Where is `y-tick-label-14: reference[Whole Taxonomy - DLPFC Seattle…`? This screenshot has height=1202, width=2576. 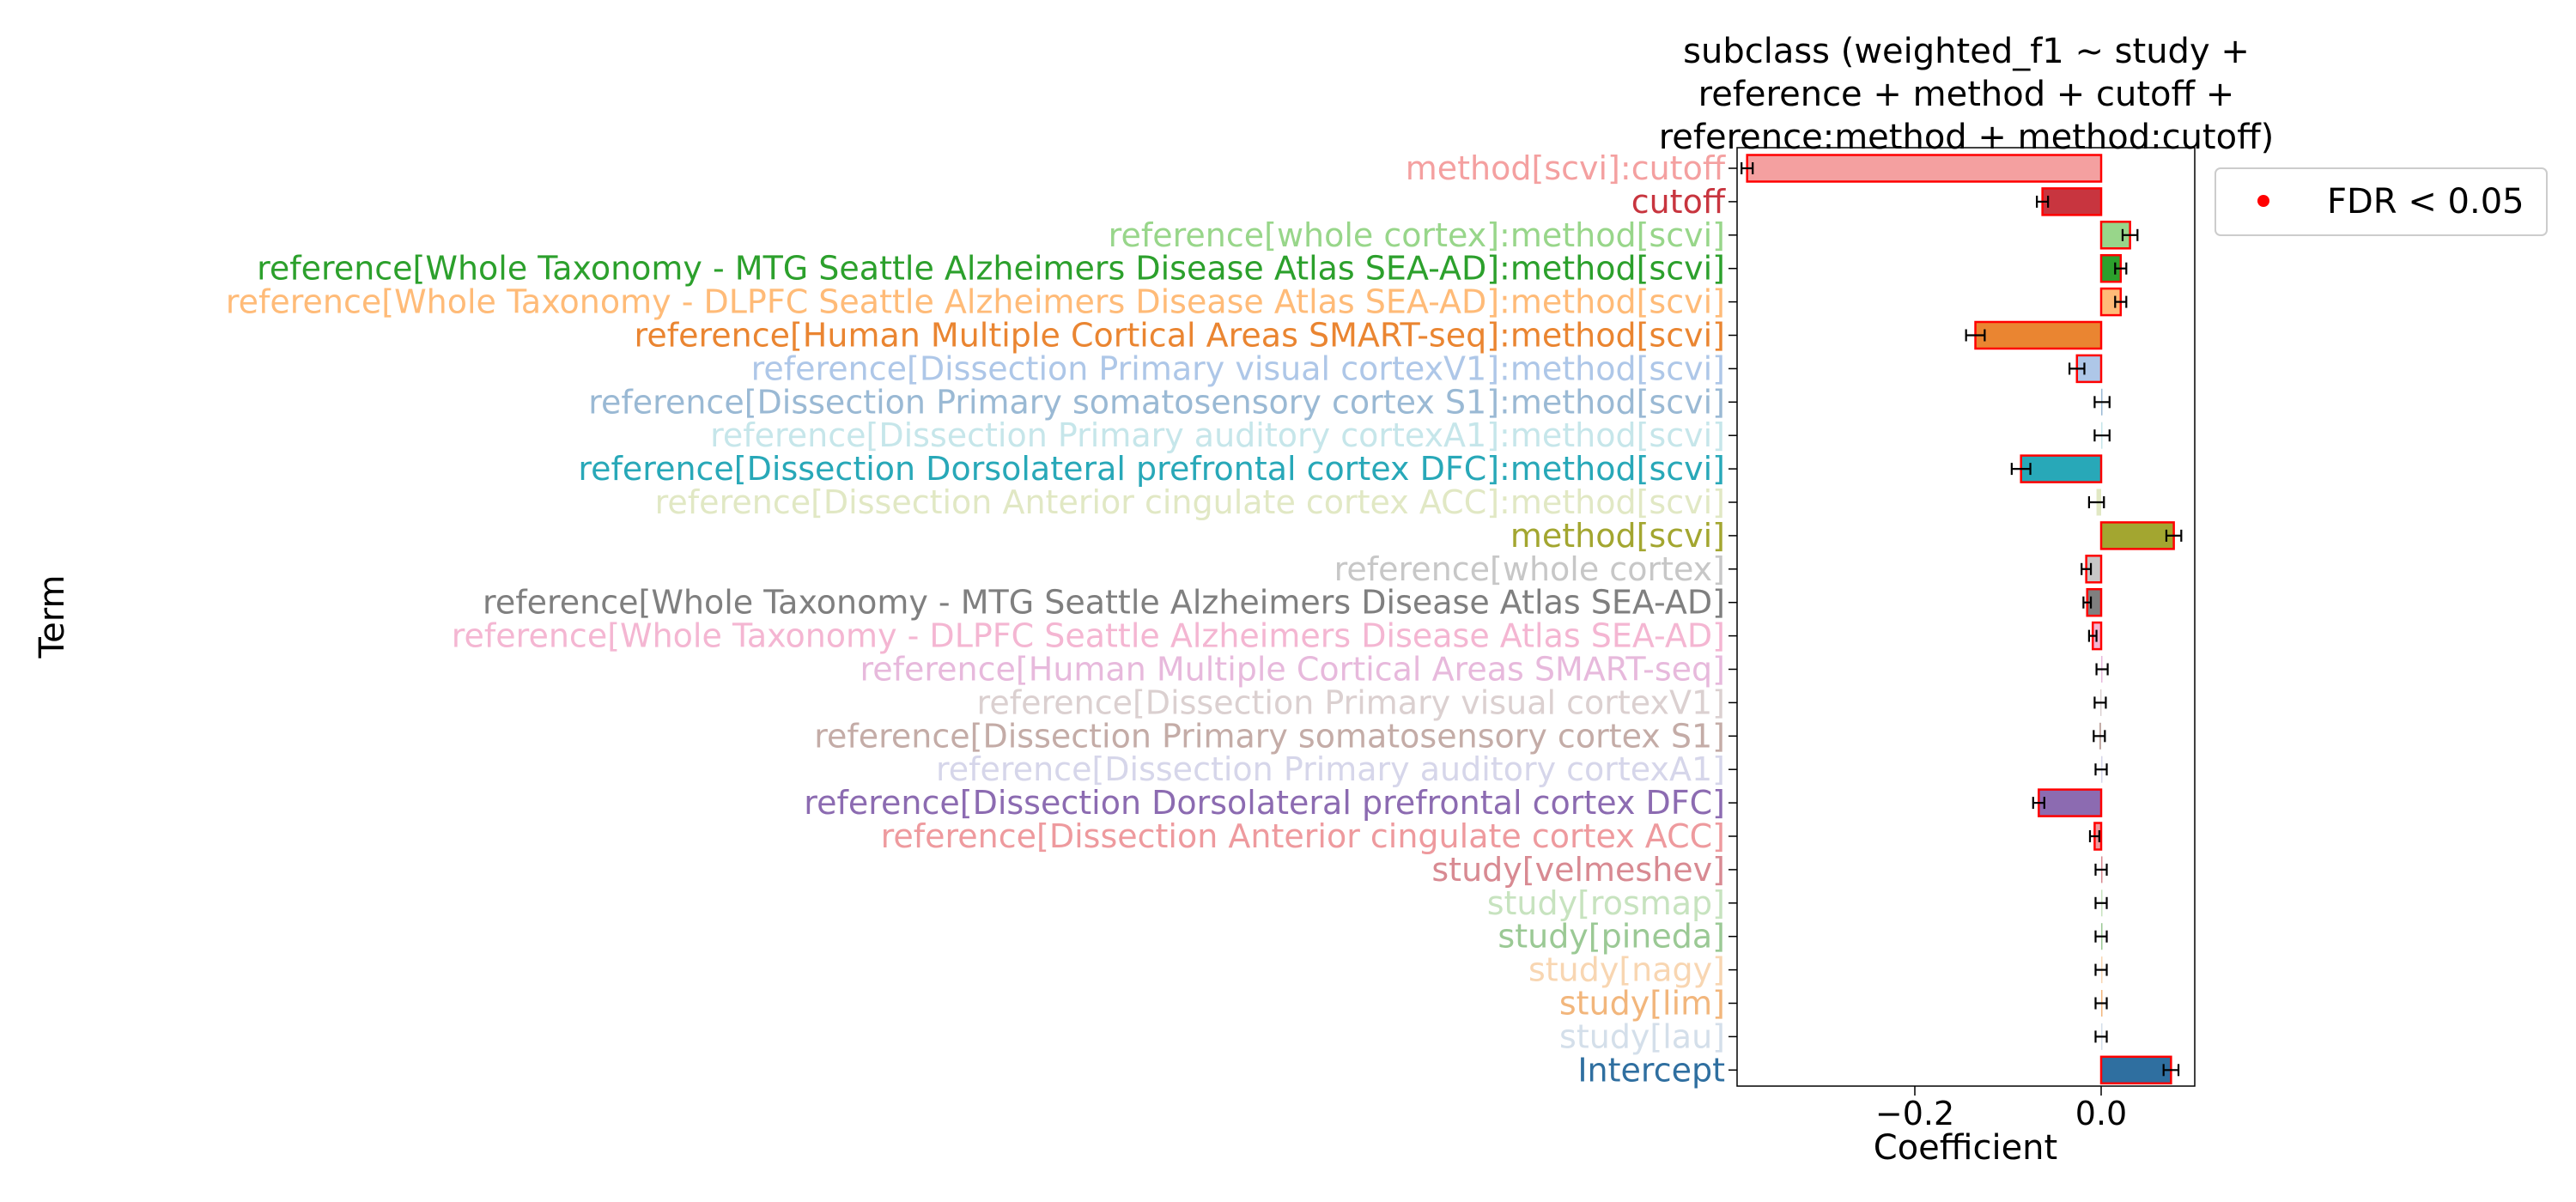 y-tick-label-14: reference[Whole Taxonomy - DLPFC Seattle… is located at coordinates (1089, 636).